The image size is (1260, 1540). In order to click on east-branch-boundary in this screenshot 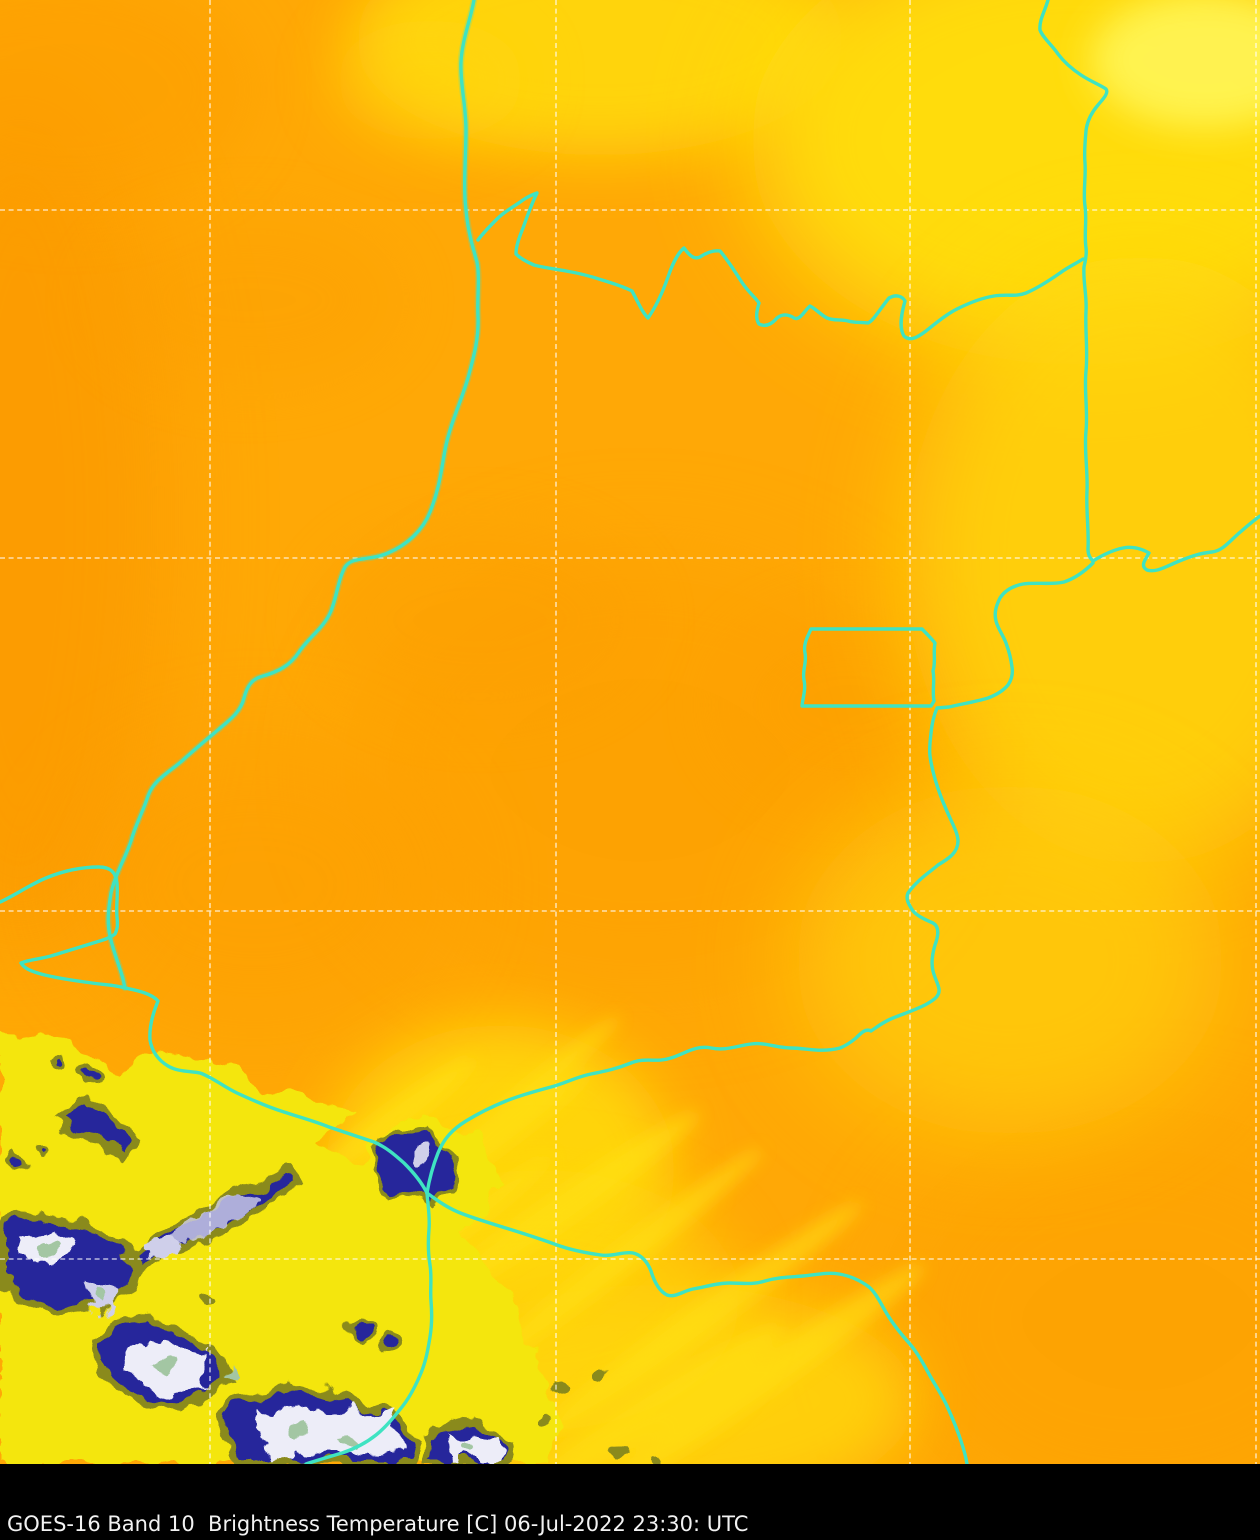, I will do `click(1175, 543)`.